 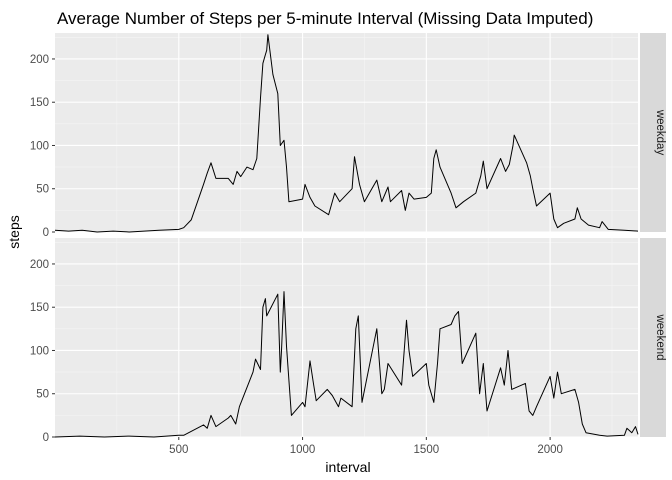 What do you see at coordinates (366, 446) in the screenshot?
I see `x-axis: 500 1000 1500 2000` at bounding box center [366, 446].